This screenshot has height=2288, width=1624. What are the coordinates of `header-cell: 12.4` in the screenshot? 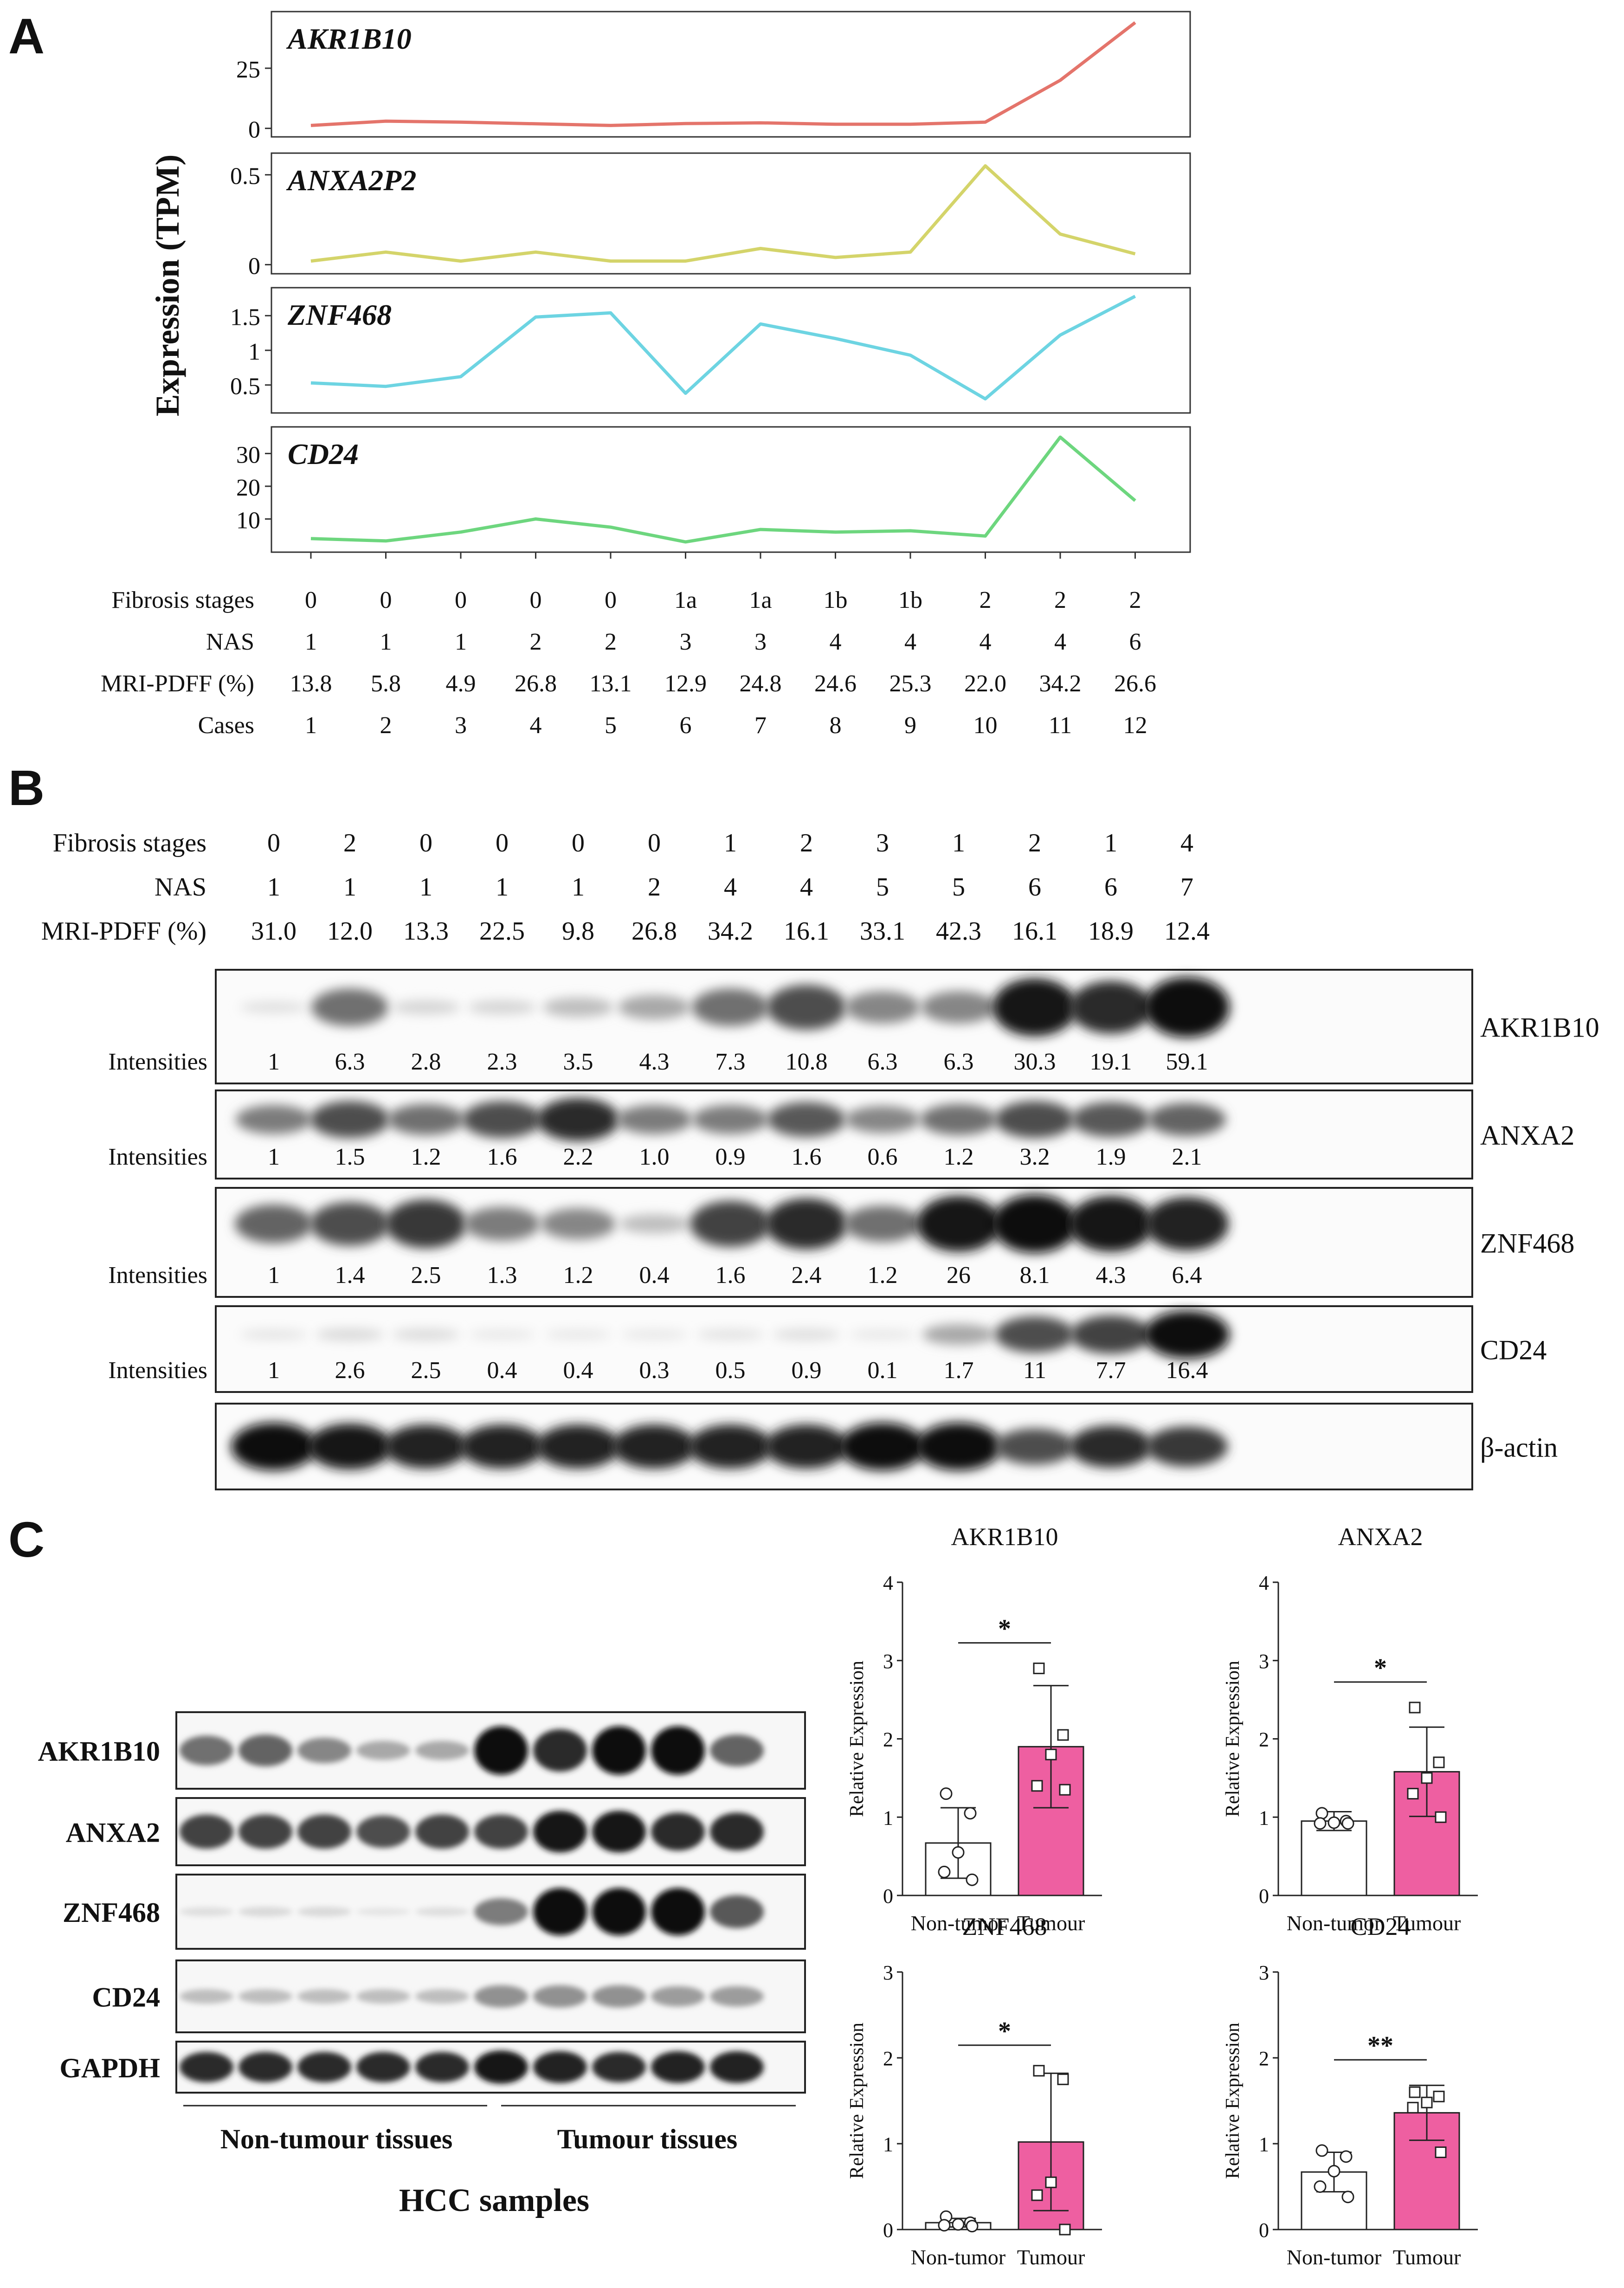 It's located at (1187, 931).